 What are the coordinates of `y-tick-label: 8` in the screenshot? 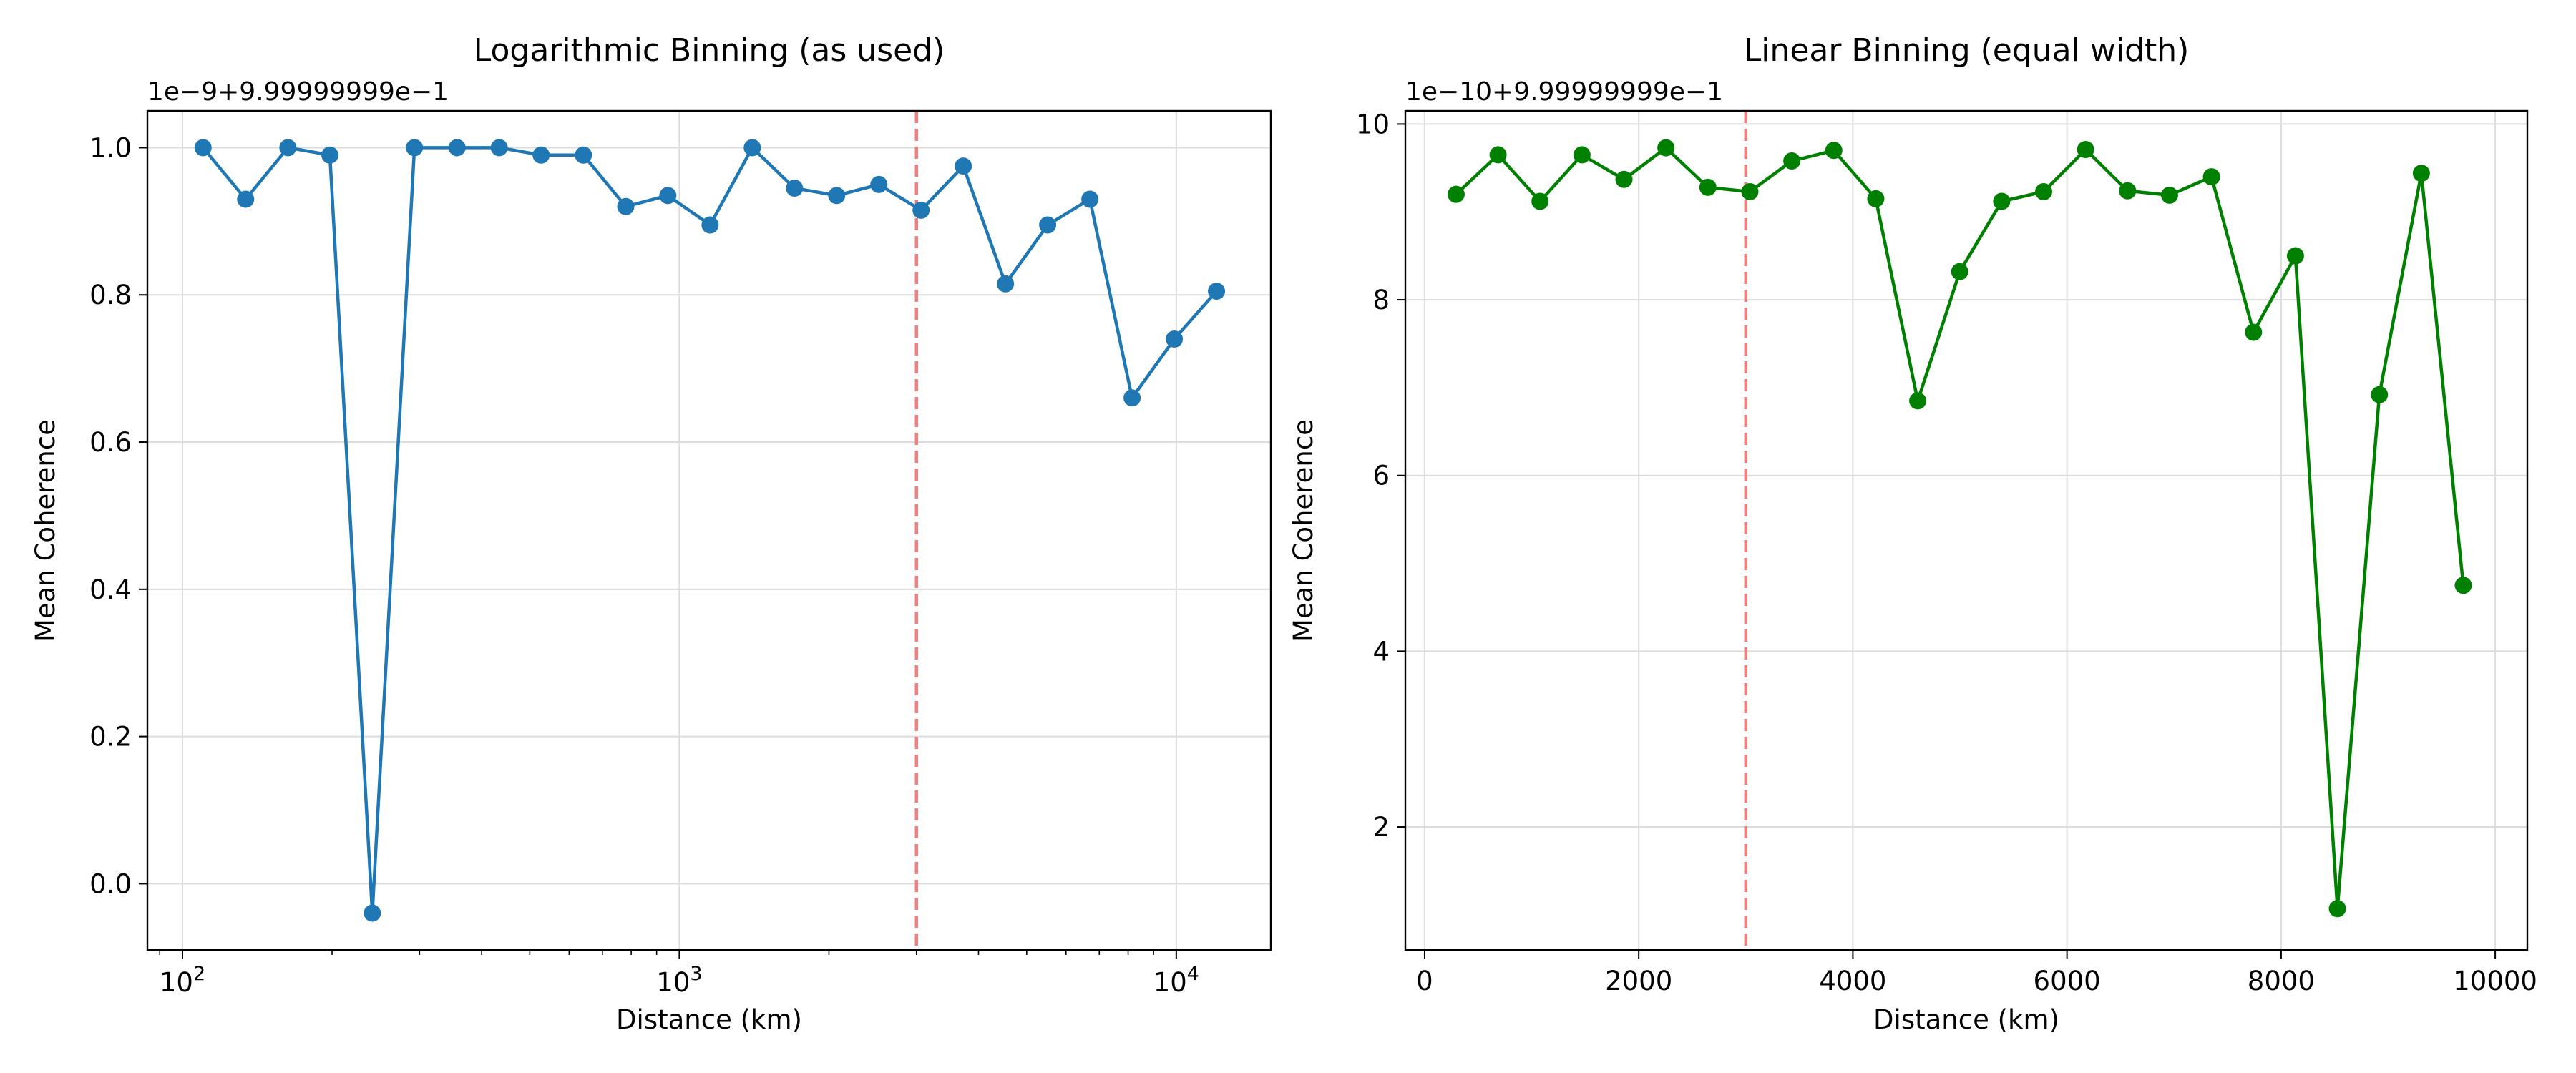 It's located at (1381, 300).